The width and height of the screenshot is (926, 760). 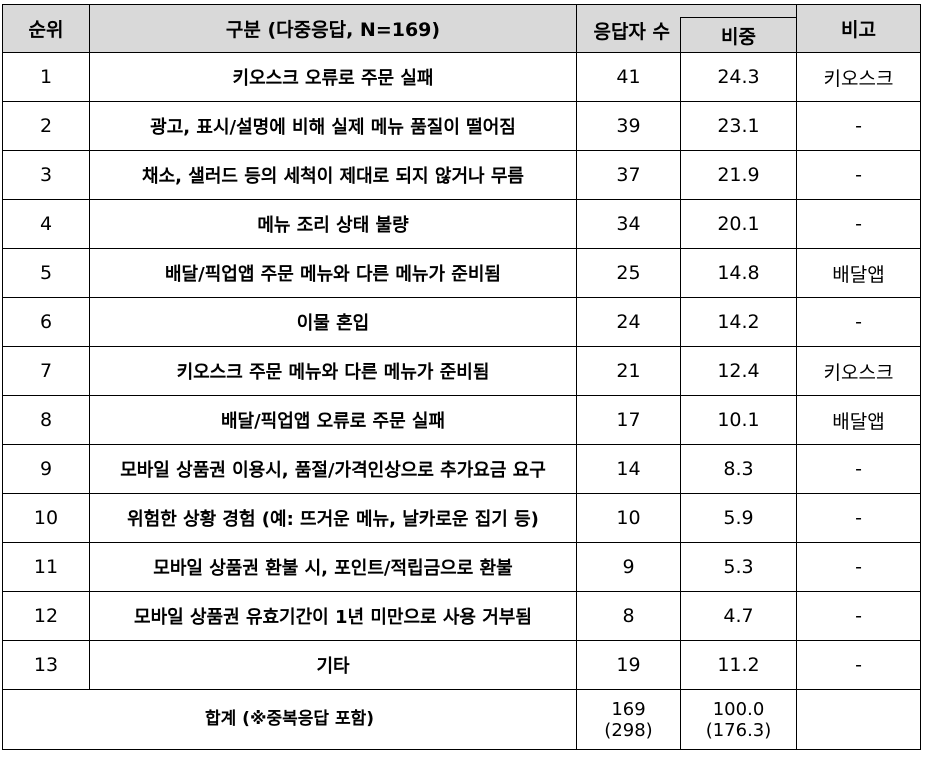 I want to click on rank-cell: 6, so click(x=46, y=322).